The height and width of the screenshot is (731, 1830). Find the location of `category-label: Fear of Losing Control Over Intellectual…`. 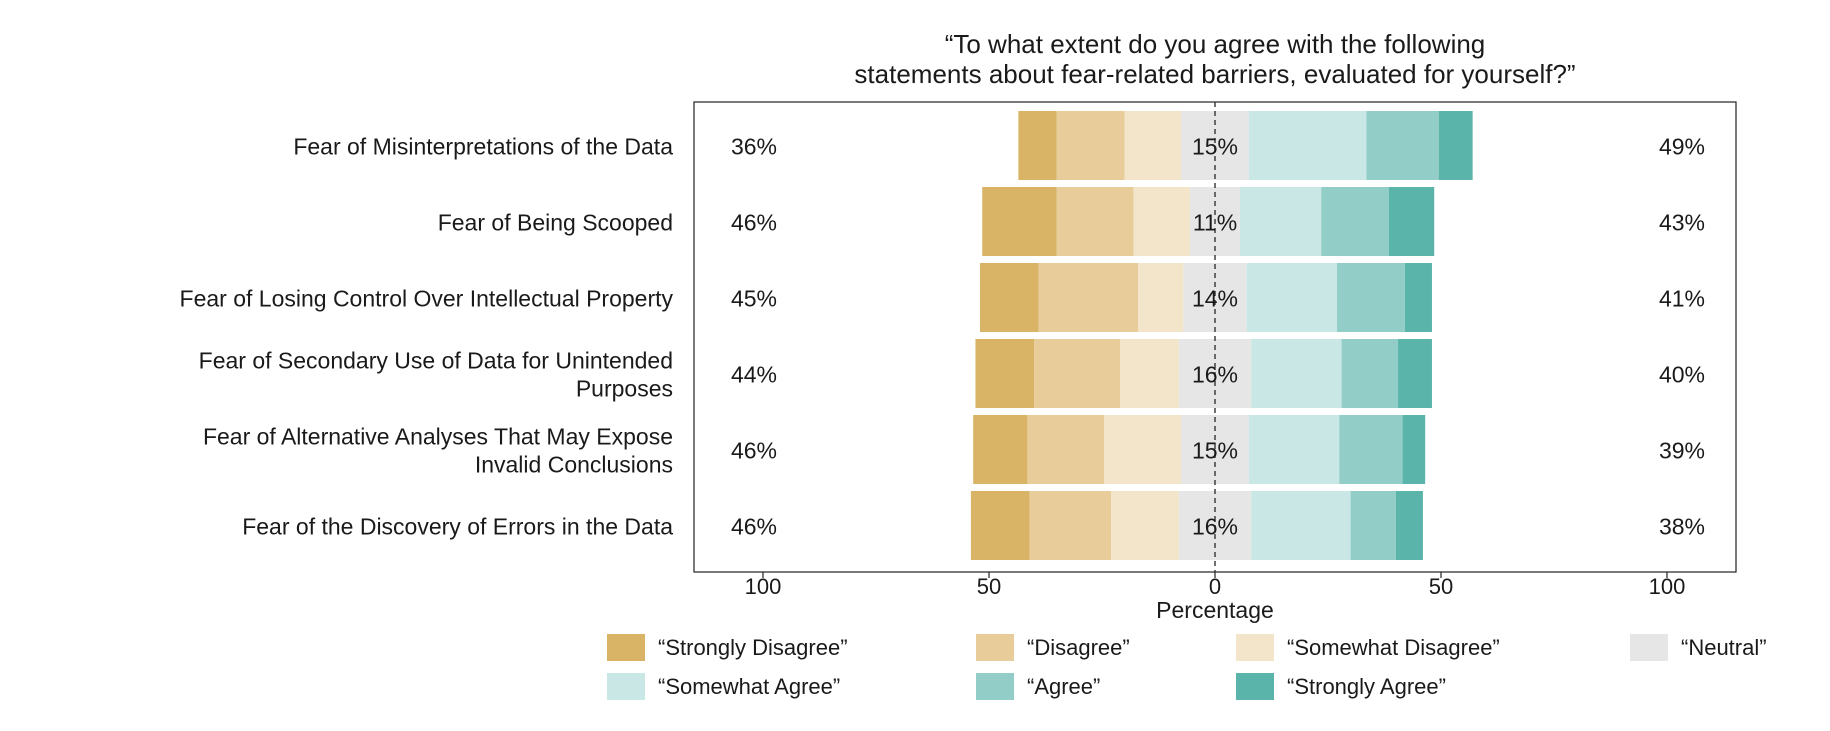

category-label: Fear of Losing Control Over Intellectual… is located at coordinates (427, 299).